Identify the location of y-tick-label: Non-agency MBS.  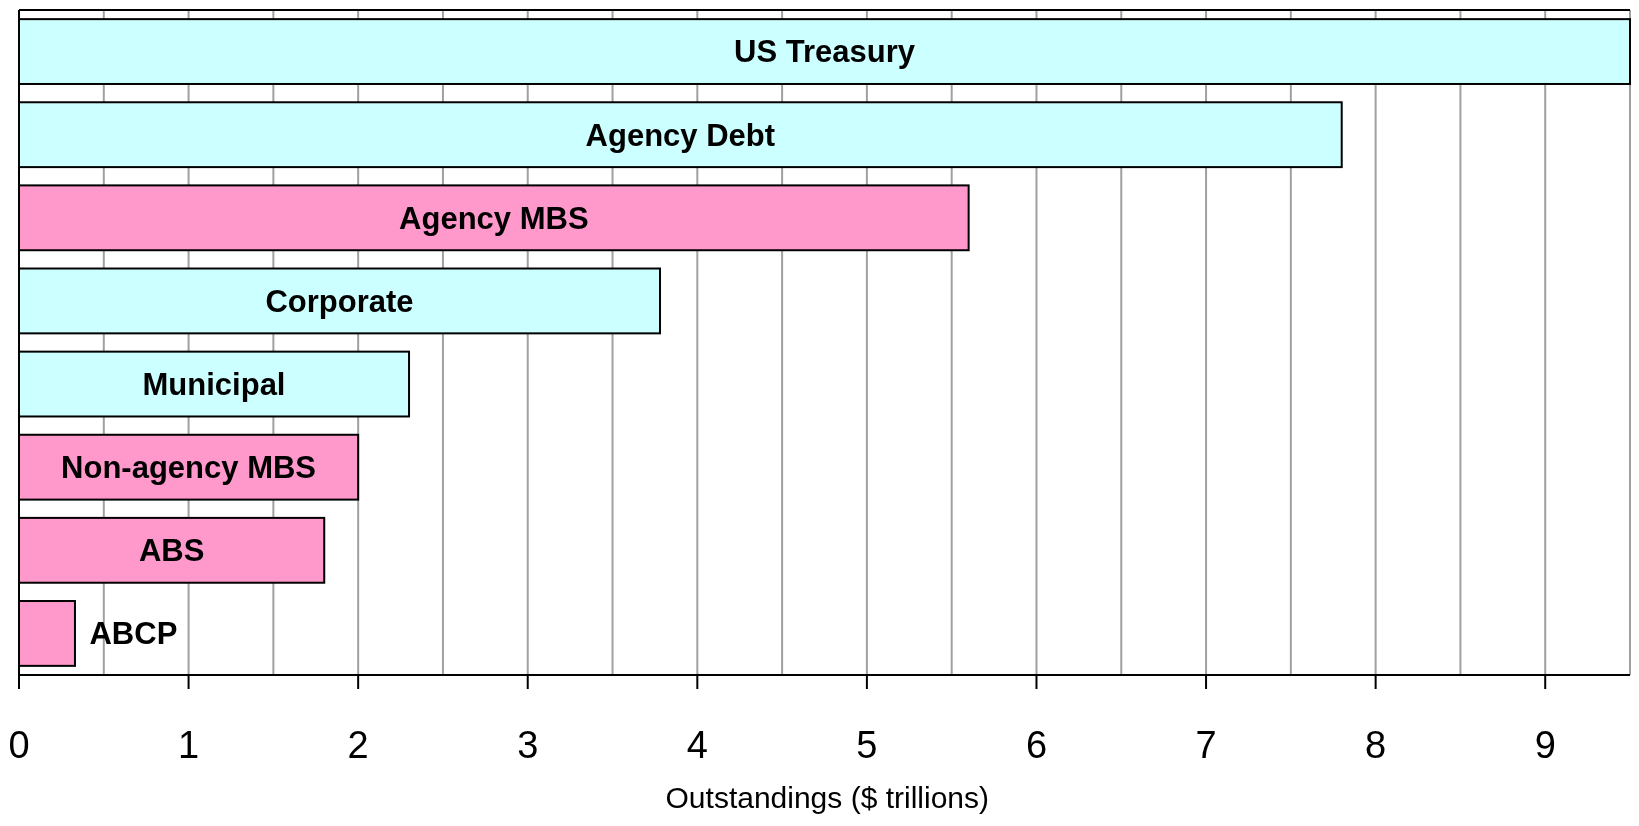
(189, 468).